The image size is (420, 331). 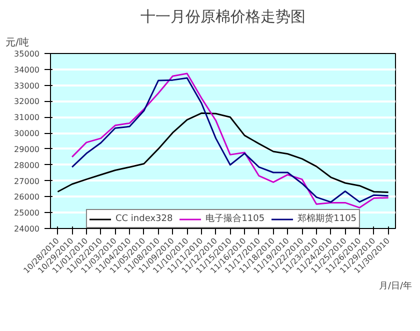 I want to click on y-axis-title: 元/吨, so click(x=17, y=42).